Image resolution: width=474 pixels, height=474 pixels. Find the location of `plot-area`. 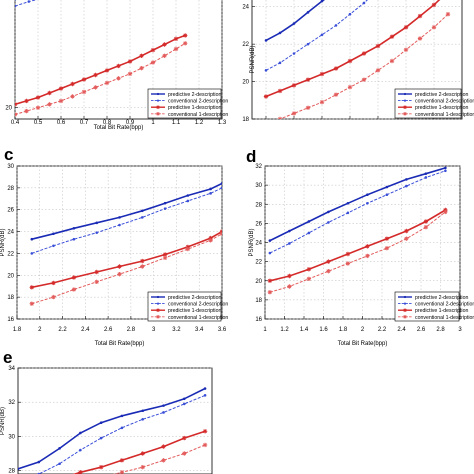

plot-area is located at coordinates (115, 420).